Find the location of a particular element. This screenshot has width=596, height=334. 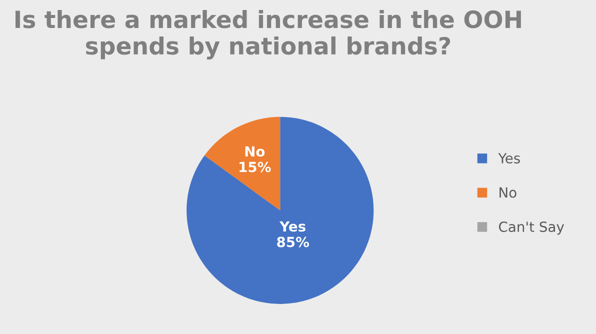

chart-title: Is there a marked increase in the OOH spends by national brands? is located at coordinates (268, 35).